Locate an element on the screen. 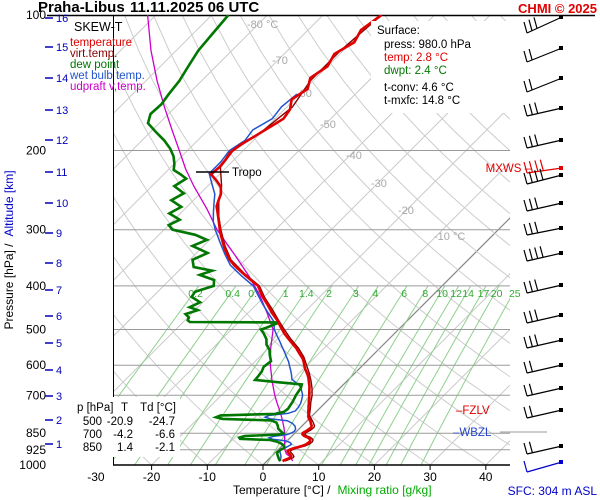  table-cell: -6.6 is located at coordinates (165, 435).